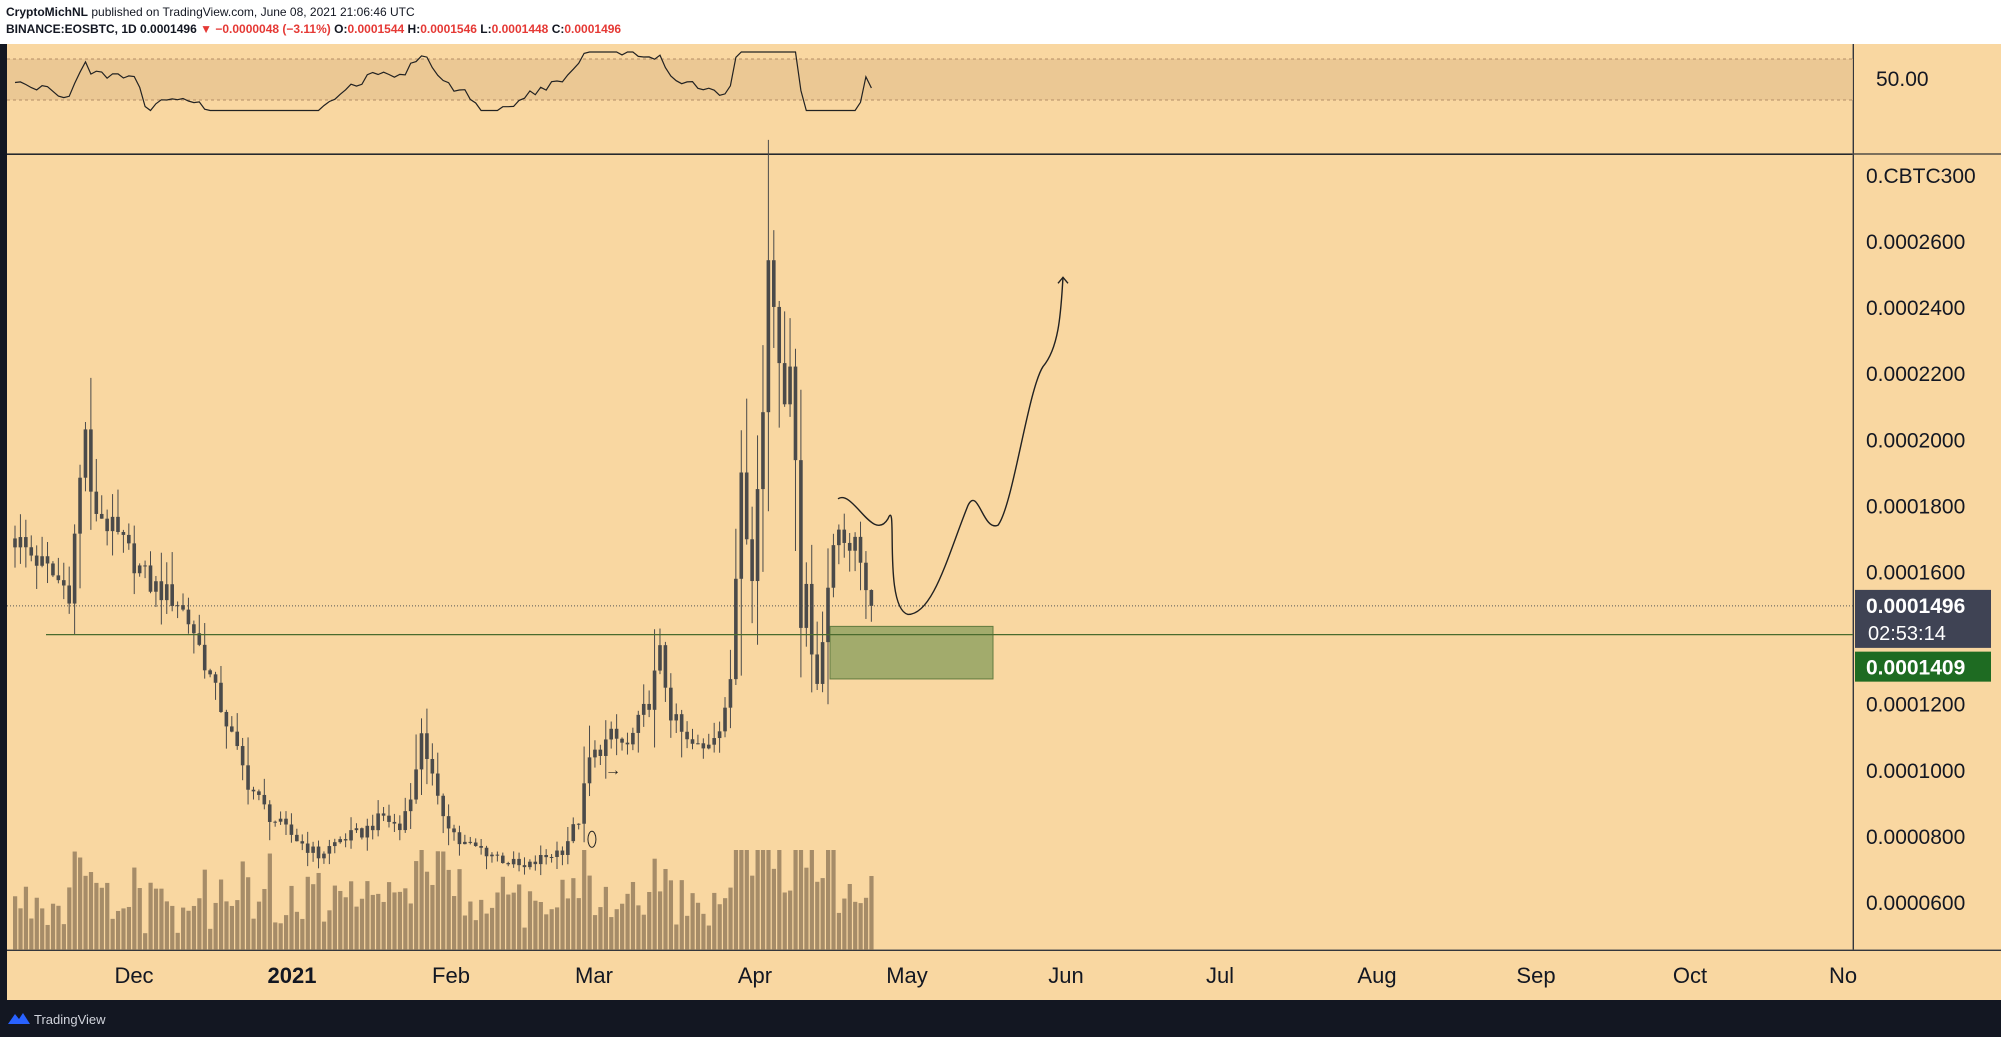 This screenshot has width=2001, height=1037. What do you see at coordinates (1907, 634) in the screenshot?
I see `bar-countdown: 02:53:14` at bounding box center [1907, 634].